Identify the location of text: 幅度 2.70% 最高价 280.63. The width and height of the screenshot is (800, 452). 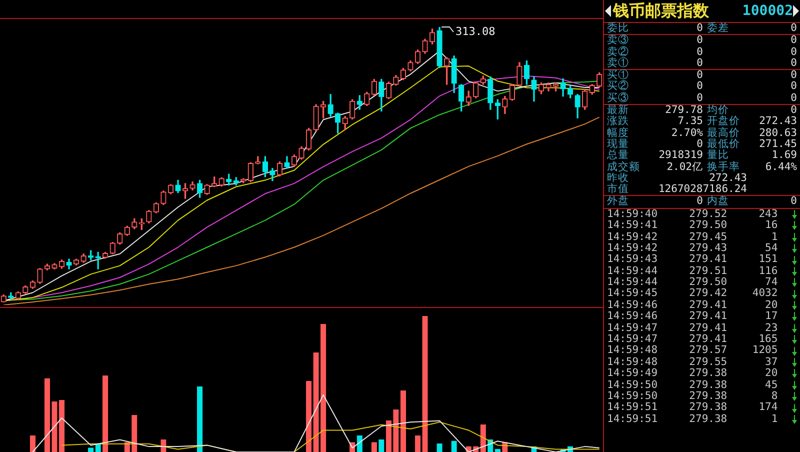
(702, 132).